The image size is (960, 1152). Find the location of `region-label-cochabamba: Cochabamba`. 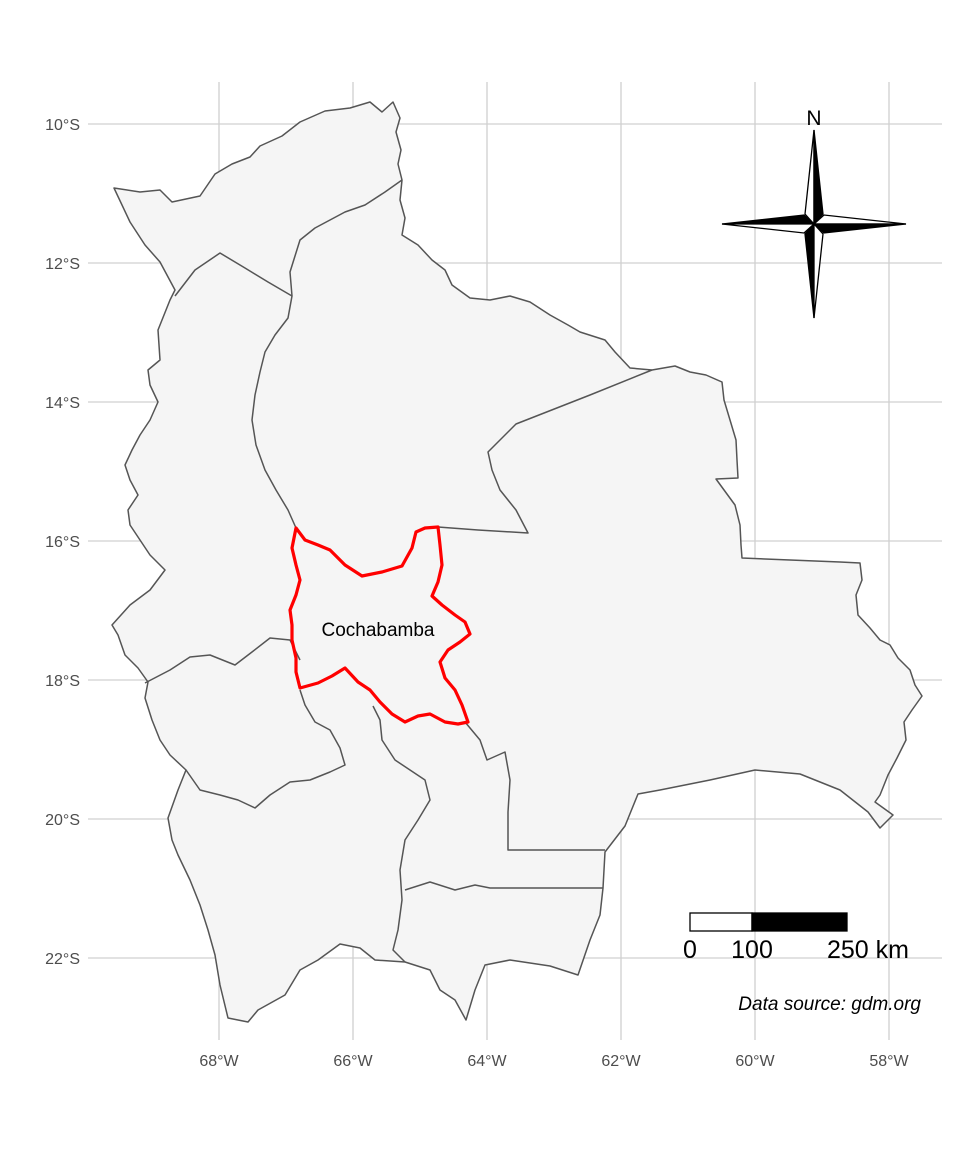

region-label-cochabamba: Cochabamba is located at coordinates (377, 630).